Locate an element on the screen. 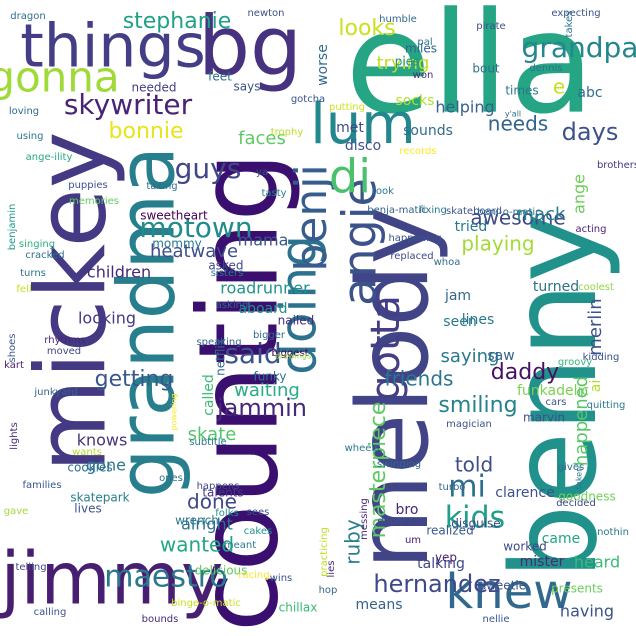 This screenshot has height=636, width=636. cloud-word-pirate: pirate is located at coordinates (490, 26).